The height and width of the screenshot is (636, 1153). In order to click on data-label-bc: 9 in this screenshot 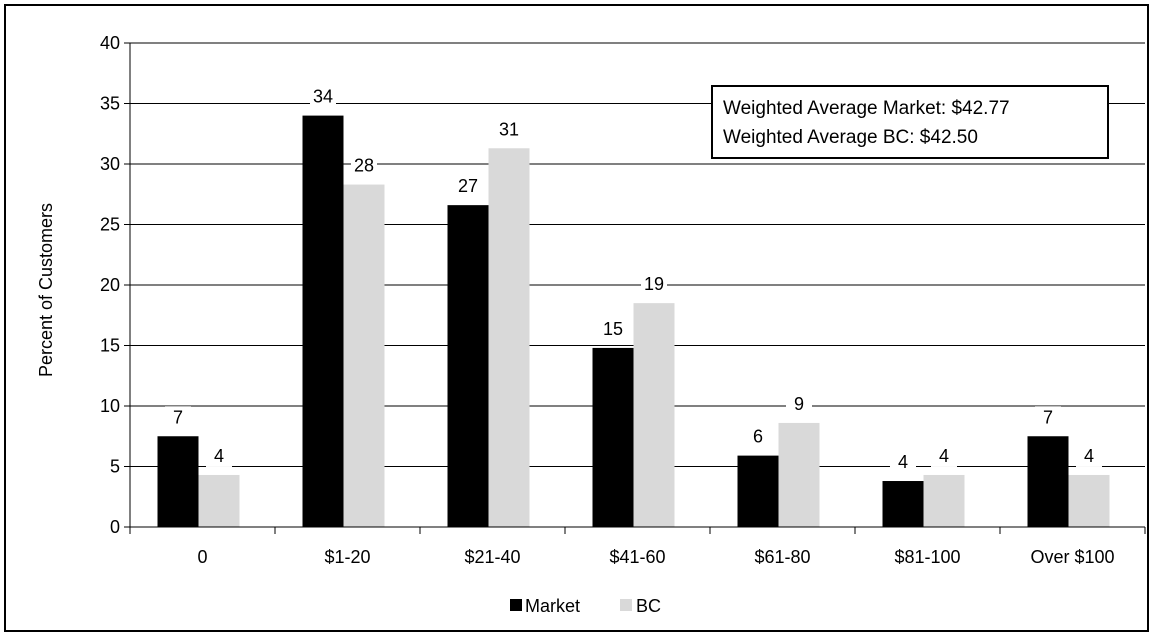, I will do `click(799, 404)`.